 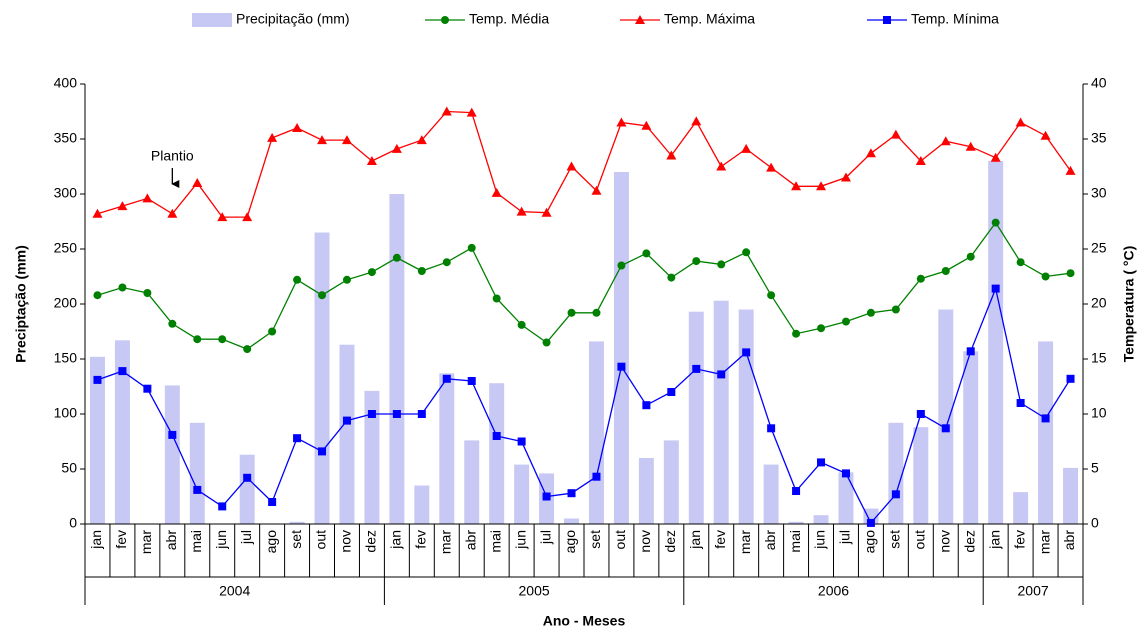 I want to click on x-tick-label: mar, so click(x=1044, y=542).